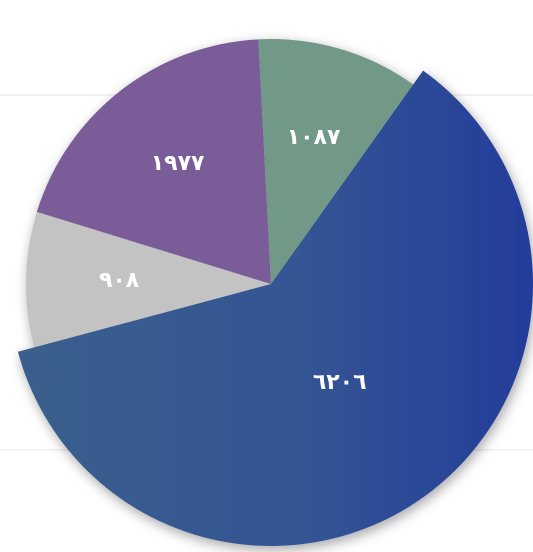 The width and height of the screenshot is (533, 552). What do you see at coordinates (314, 137) in the screenshot?
I see `slice-label: ١٠٨٧` at bounding box center [314, 137].